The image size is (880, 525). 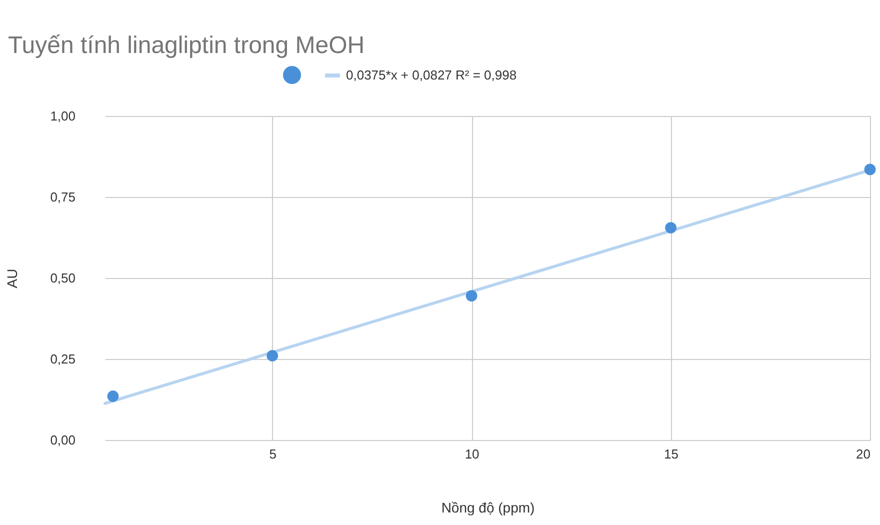 What do you see at coordinates (63, 440) in the screenshot?
I see `y-tick-label: 0,00` at bounding box center [63, 440].